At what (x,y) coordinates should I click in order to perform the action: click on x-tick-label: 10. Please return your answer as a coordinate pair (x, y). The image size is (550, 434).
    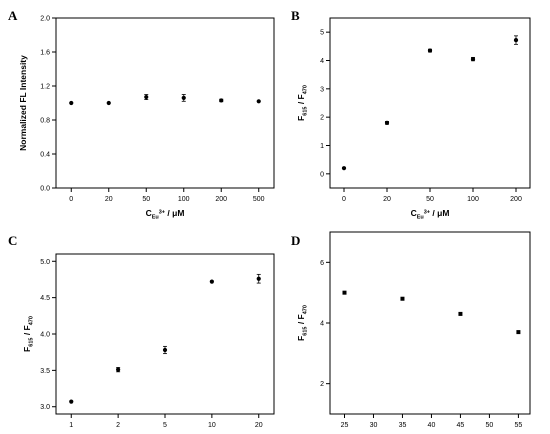
    Looking at the image, I should click on (212, 425).